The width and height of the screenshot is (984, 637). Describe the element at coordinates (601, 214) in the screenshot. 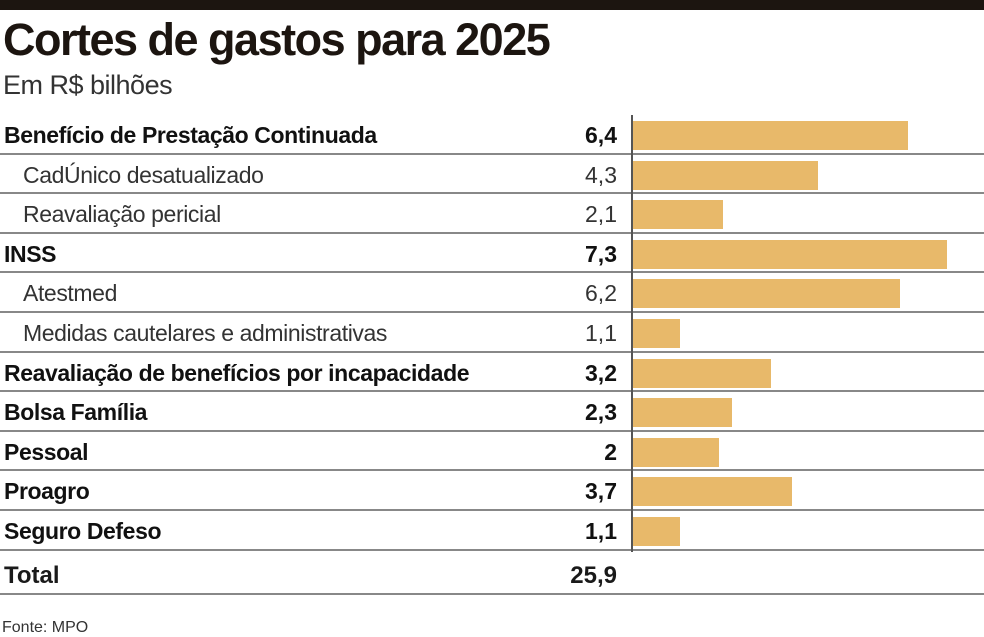

I see `row-value: 2,1` at that location.